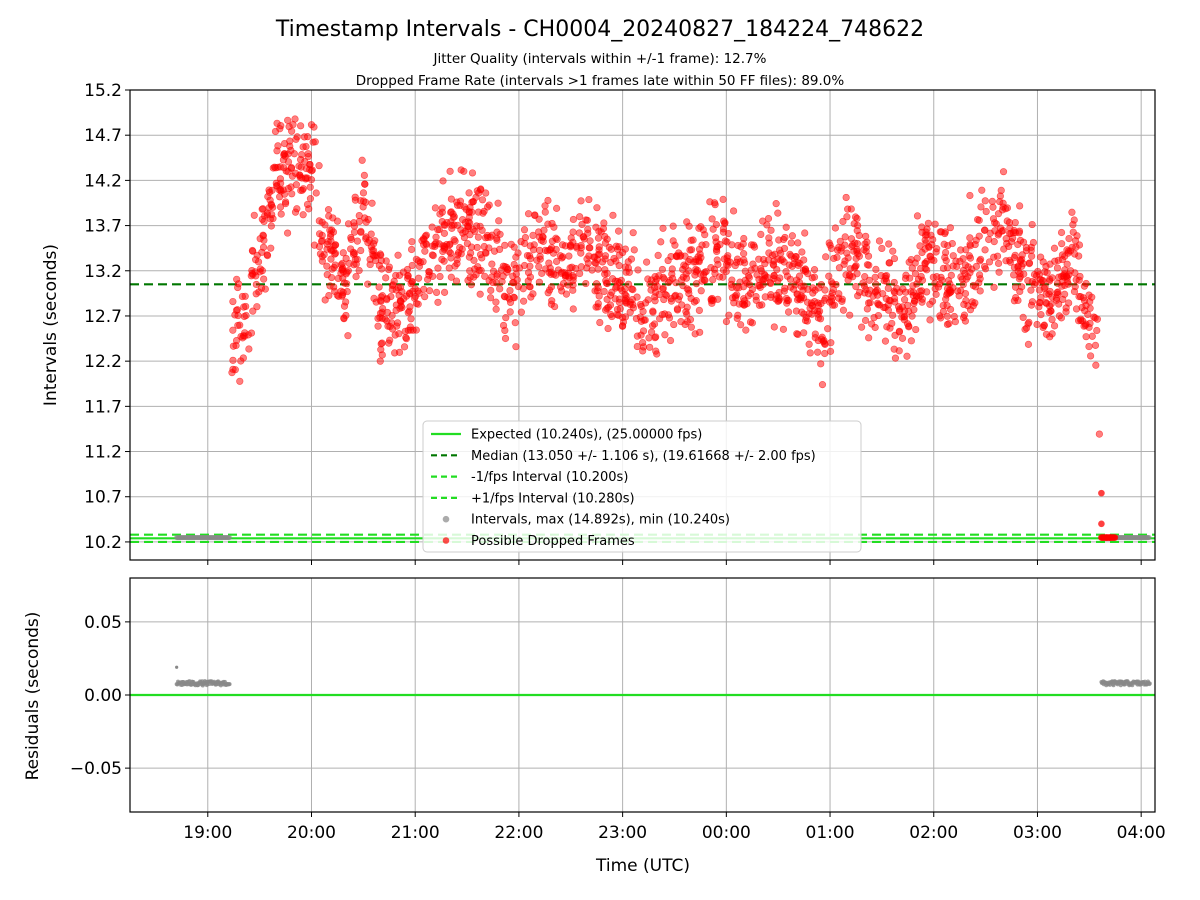 This screenshot has height=900, width=1200. Describe the element at coordinates (103, 407) in the screenshot. I see `y-tick-label-top: 11.7` at that location.